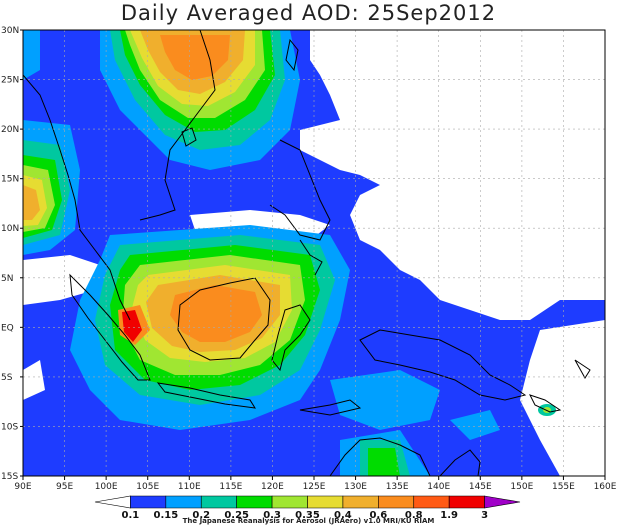 The height and width of the screenshot is (527, 617). I want to click on colorbar-label: 1.9, so click(449, 515).